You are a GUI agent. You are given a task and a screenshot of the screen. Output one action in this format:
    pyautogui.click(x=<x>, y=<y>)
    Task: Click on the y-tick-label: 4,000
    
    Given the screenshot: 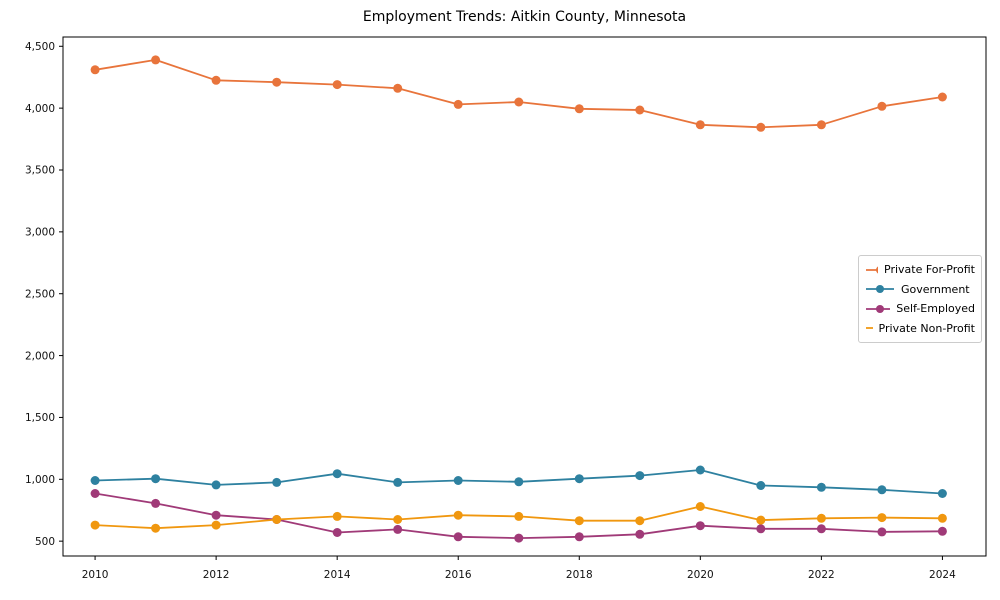 What is the action you would take?
    pyautogui.click(x=40, y=109)
    